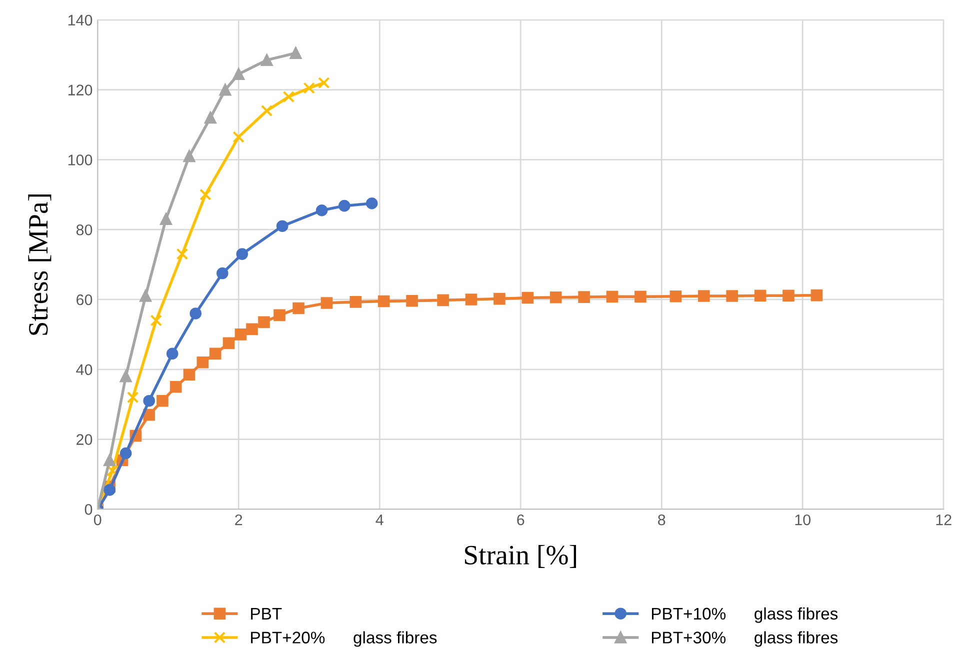 The height and width of the screenshot is (663, 957). Describe the element at coordinates (84, 230) in the screenshot. I see `y-tick-label: 80` at that location.